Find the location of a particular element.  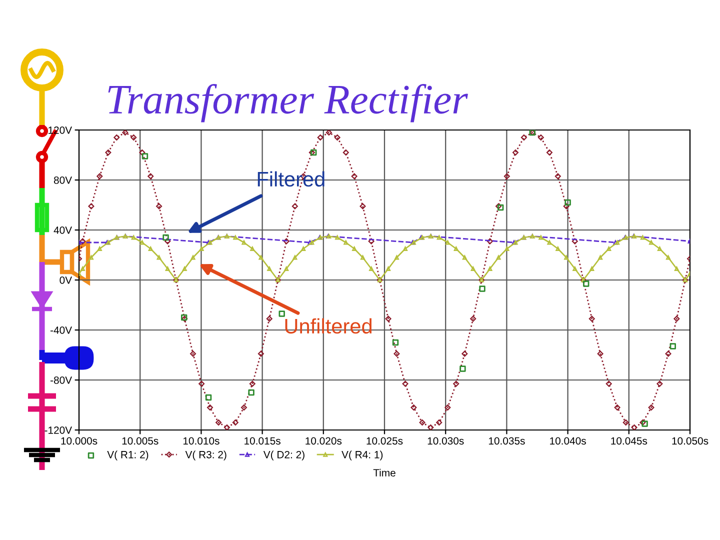

x-tick-label: 10.045s is located at coordinates (629, 441).